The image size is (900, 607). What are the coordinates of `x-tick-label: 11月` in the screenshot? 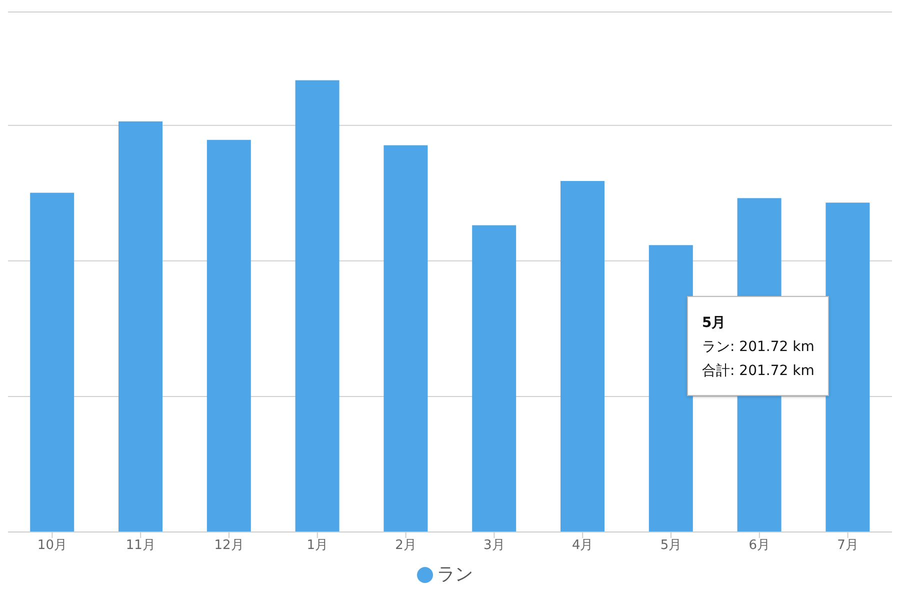 It's located at (141, 546).